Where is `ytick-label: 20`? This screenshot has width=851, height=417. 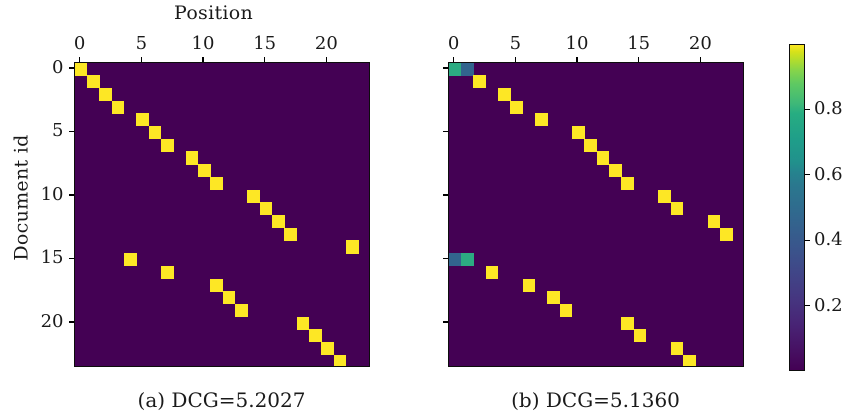 ytick-label: 20 is located at coordinates (52, 322).